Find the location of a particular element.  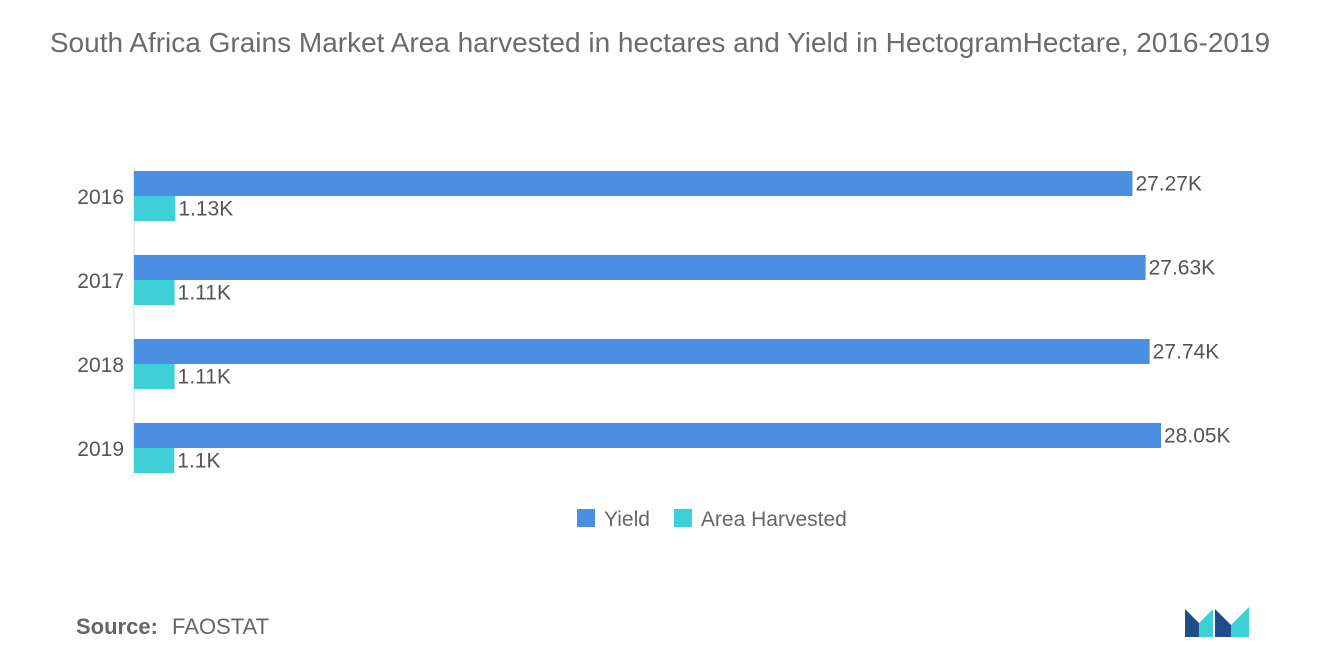

y-tick-label: 2019 is located at coordinates (100, 449).